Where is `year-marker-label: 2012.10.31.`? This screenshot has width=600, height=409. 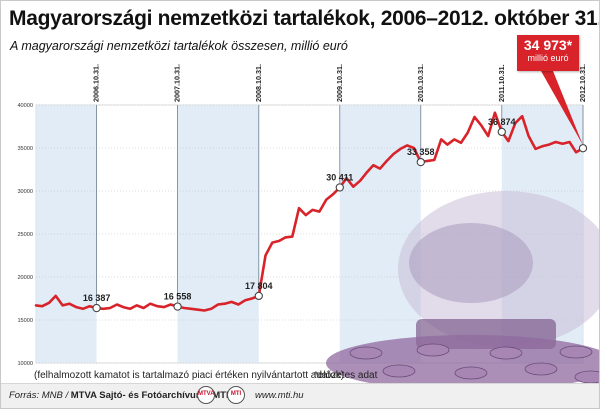
year-marker-label: 2012.10.31. is located at coordinates (582, 83).